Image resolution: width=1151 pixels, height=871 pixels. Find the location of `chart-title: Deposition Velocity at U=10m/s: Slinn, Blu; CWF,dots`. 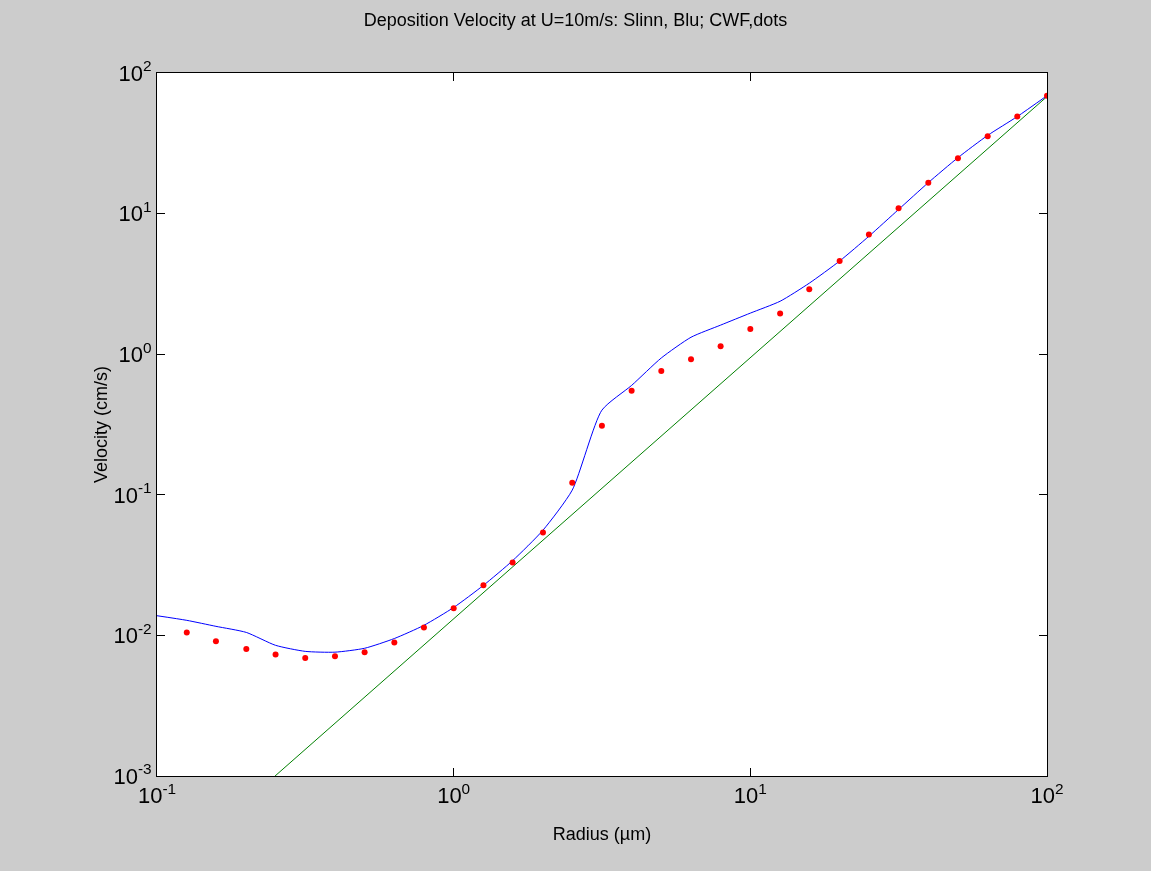

chart-title: Deposition Velocity at U=10m/s: Slinn, Blu; CWF,dots is located at coordinates (575, 19).